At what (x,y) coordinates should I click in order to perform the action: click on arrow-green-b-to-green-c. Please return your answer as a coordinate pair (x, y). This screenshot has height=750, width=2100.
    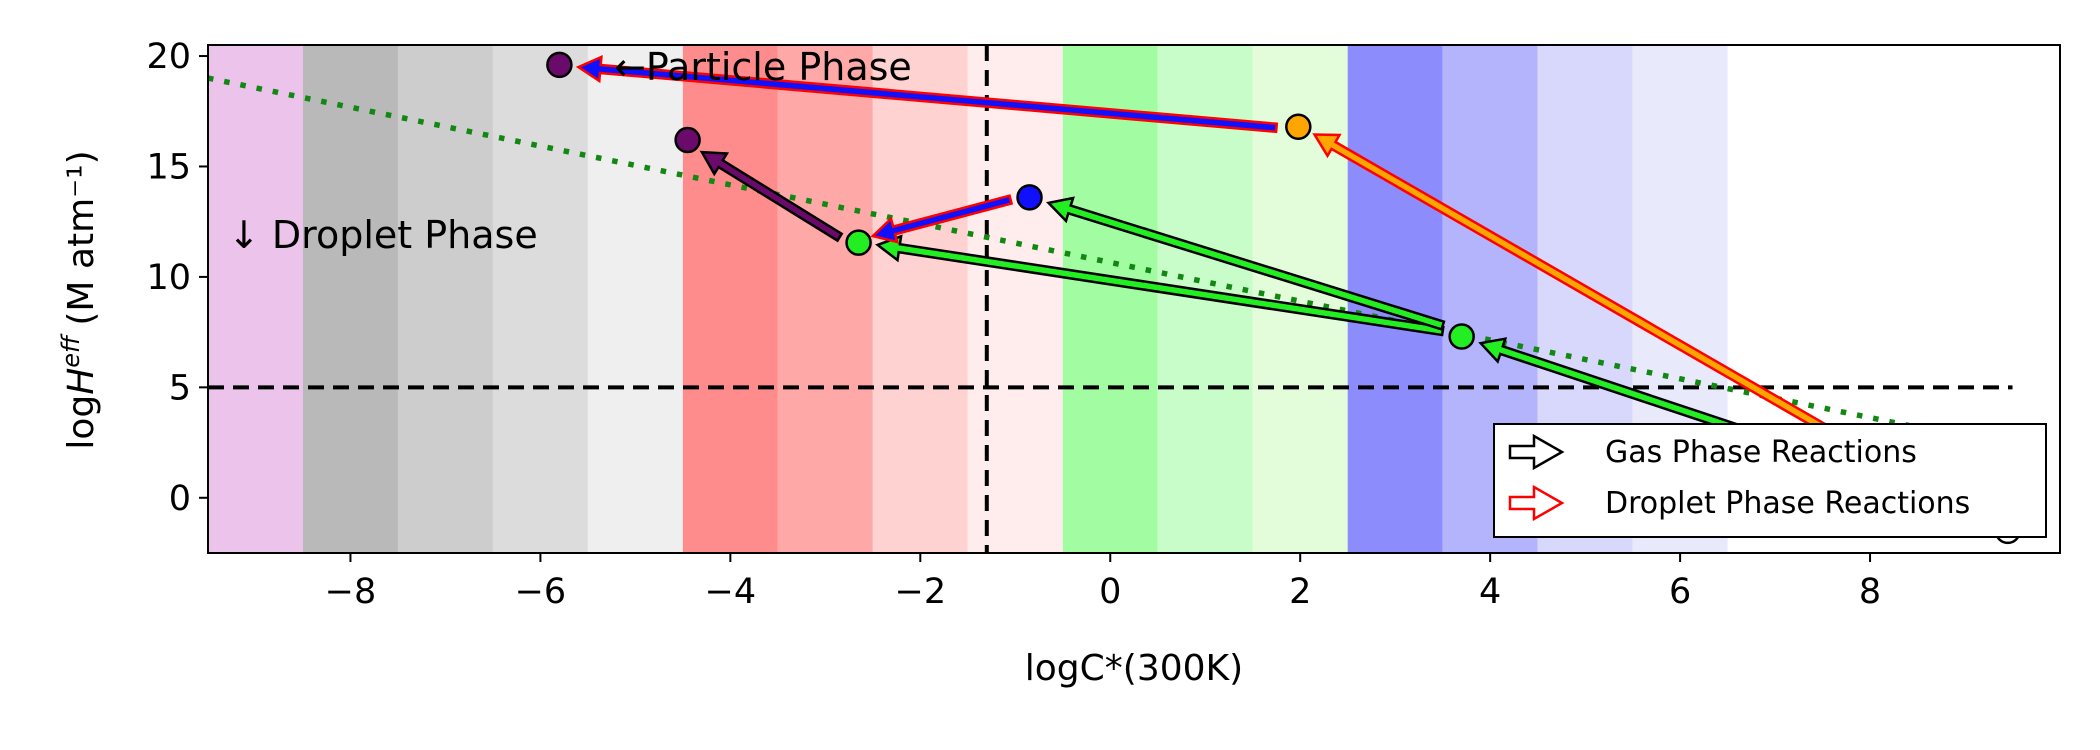
    Looking at the image, I should click on (1160, 285).